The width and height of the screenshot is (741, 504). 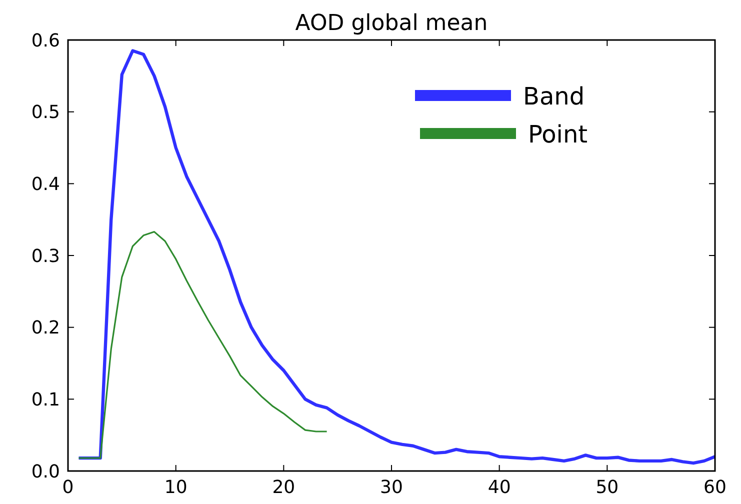 I want to click on x-tick-label: 10, so click(x=176, y=487).